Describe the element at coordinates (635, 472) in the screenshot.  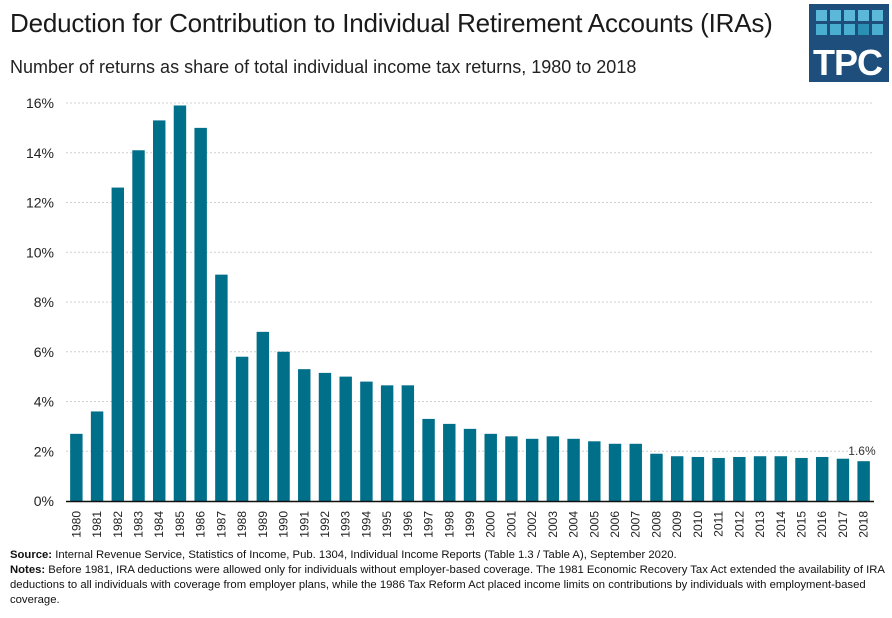
I see `bar-2007` at that location.